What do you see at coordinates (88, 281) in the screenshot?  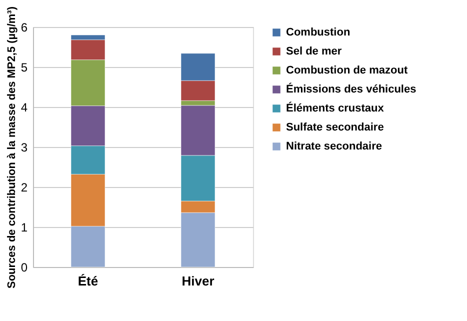 I see `x-tick-label: Été` at bounding box center [88, 281].